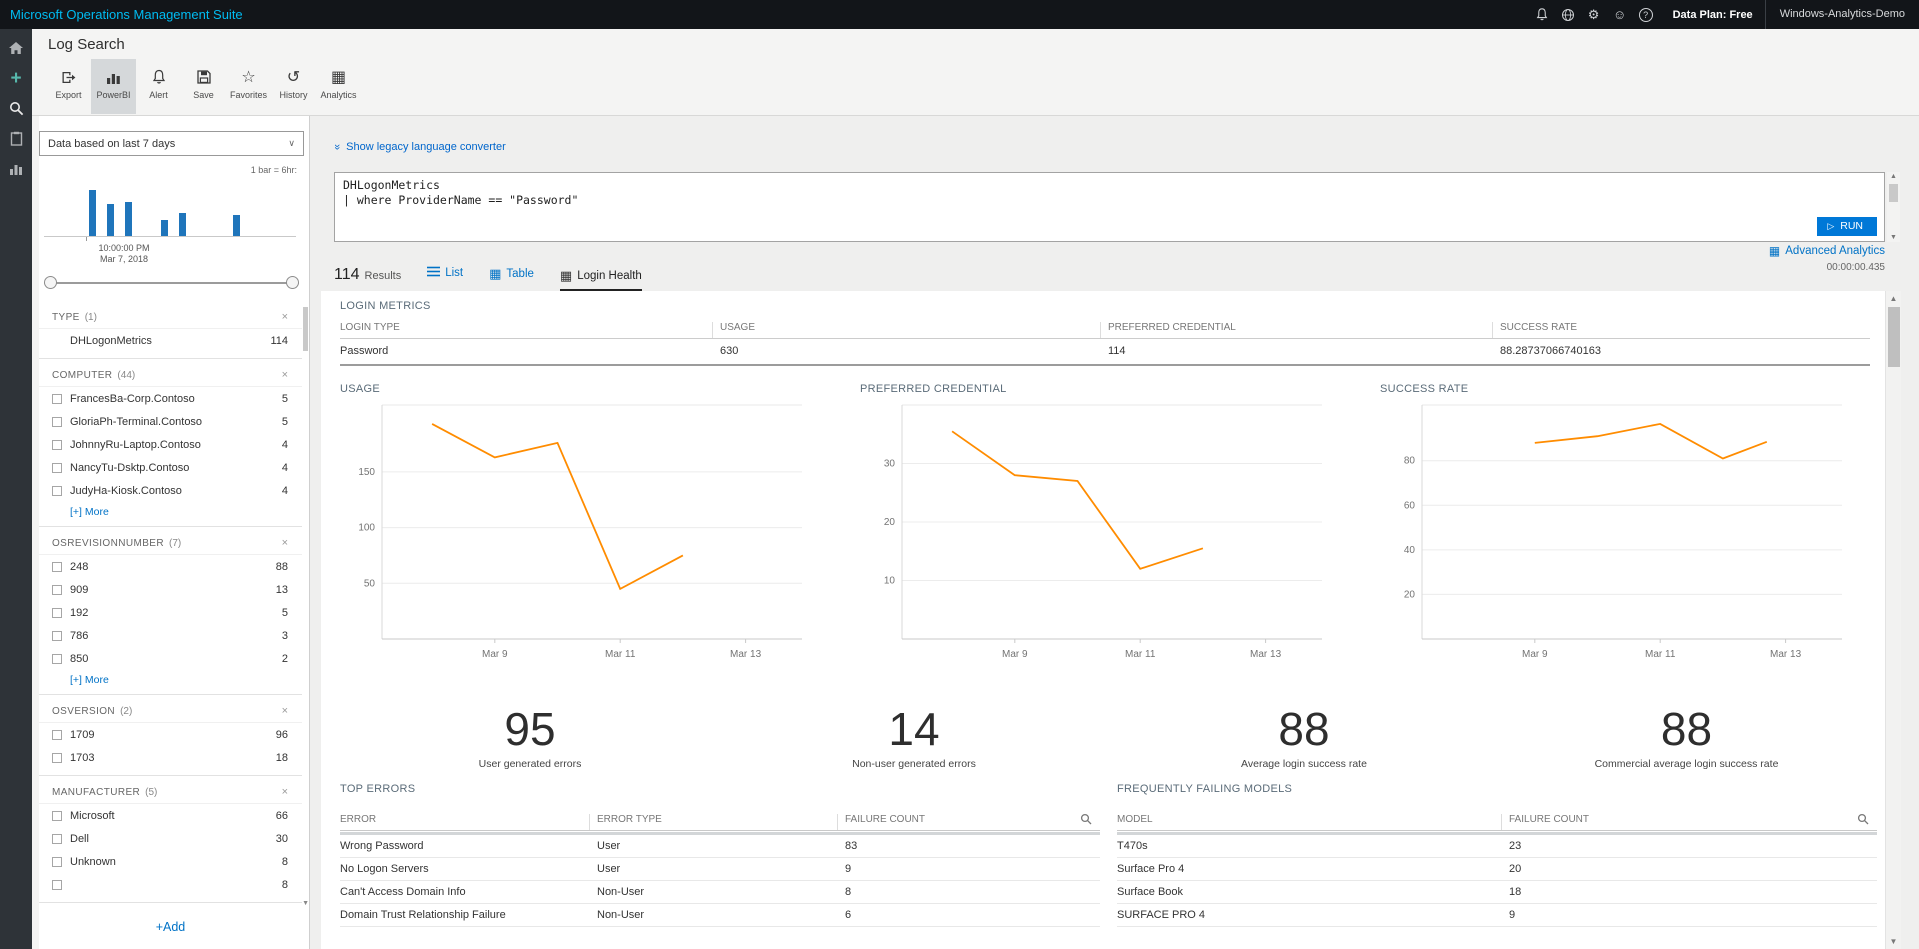 The image size is (1919, 949). I want to click on kpi: 88 Commercial average login success rate, so click(1686, 737).